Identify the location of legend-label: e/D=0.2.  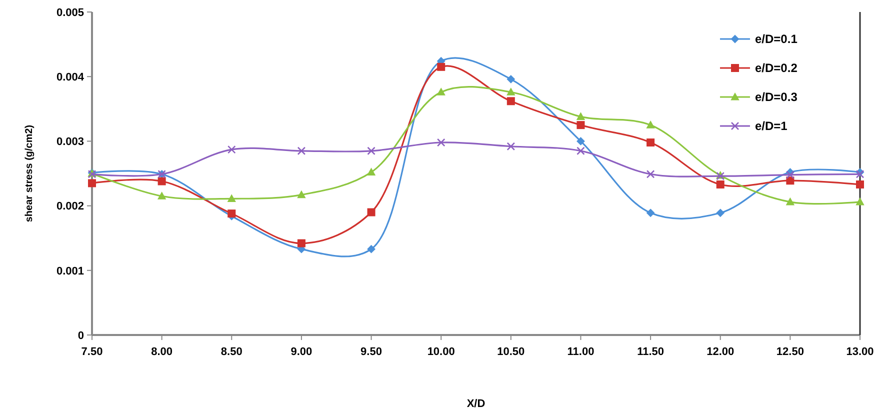
(776, 68).